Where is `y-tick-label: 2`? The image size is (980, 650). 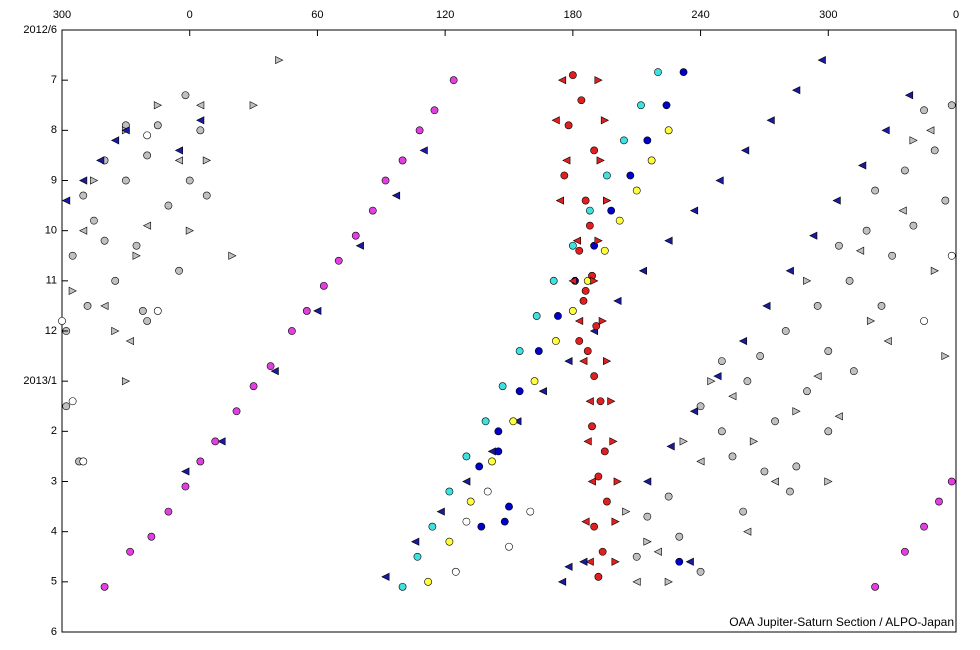
y-tick-label: 2 is located at coordinates (54, 431).